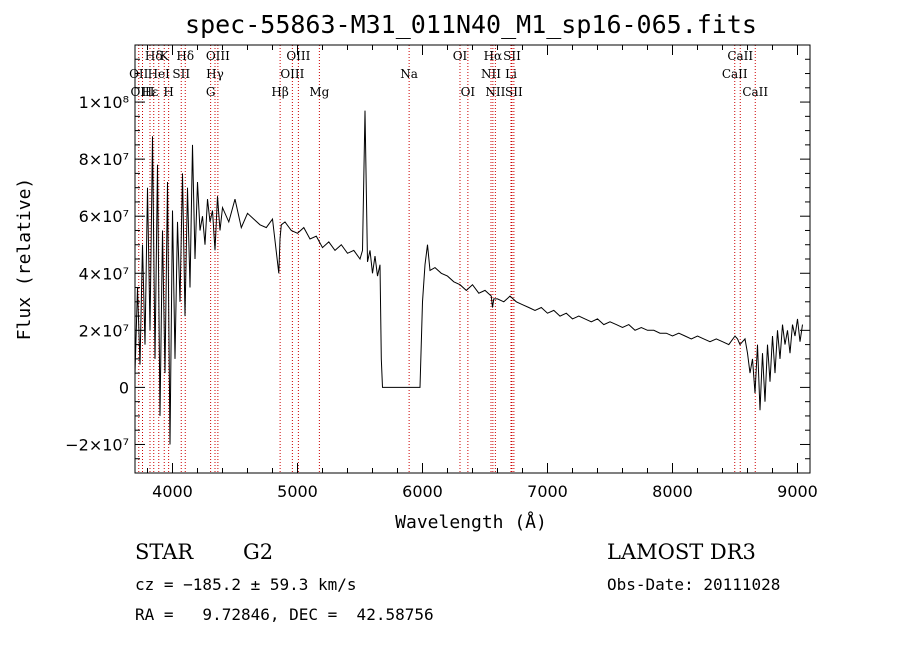 Image resolution: width=900 pixels, height=649 pixels. I want to click on y-tick-label: 0, so click(124, 387).